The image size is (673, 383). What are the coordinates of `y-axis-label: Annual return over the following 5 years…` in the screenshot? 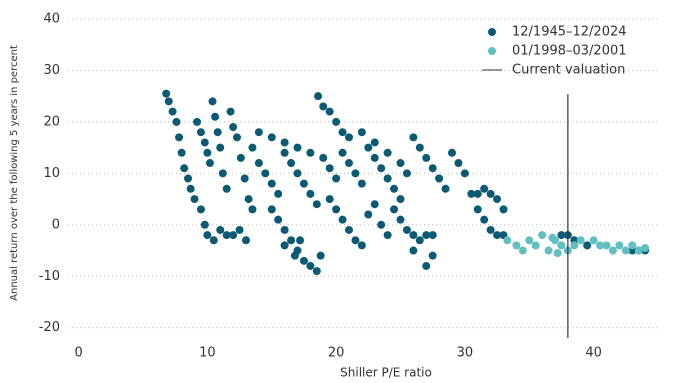 It's located at (14, 173).